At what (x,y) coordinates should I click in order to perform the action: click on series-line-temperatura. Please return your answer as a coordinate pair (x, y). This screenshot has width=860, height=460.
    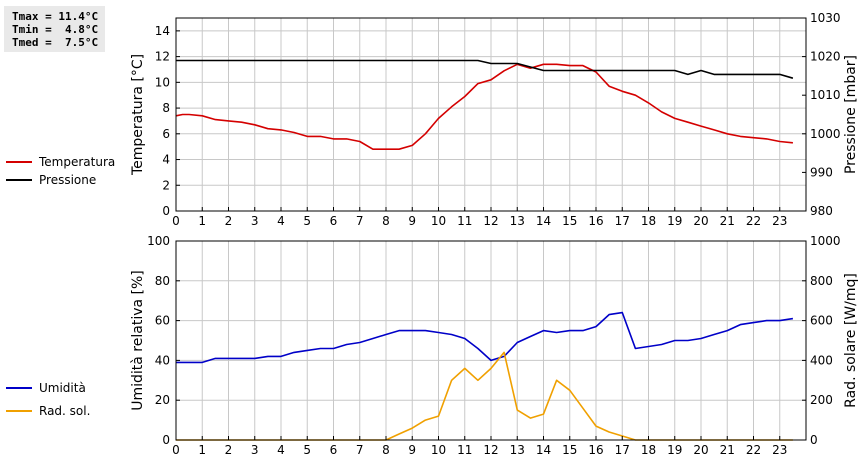
    Looking at the image, I should click on (484, 106).